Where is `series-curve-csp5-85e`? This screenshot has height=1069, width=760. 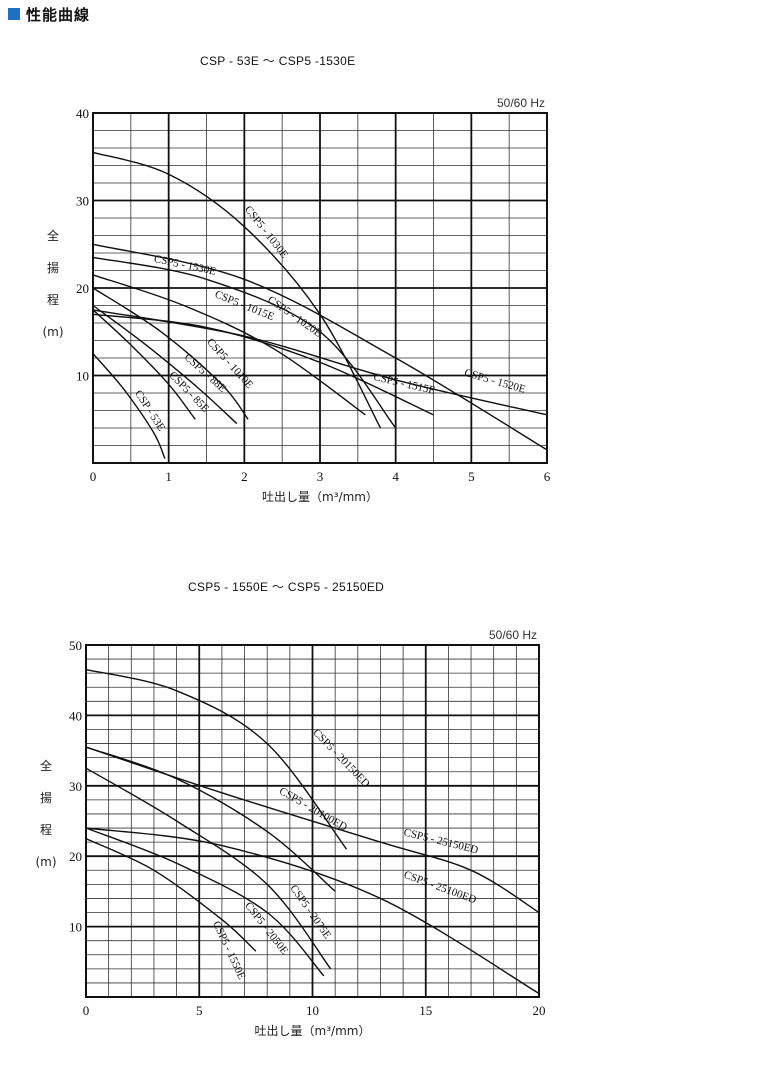
series-curve-csp5-85e is located at coordinates (144, 364).